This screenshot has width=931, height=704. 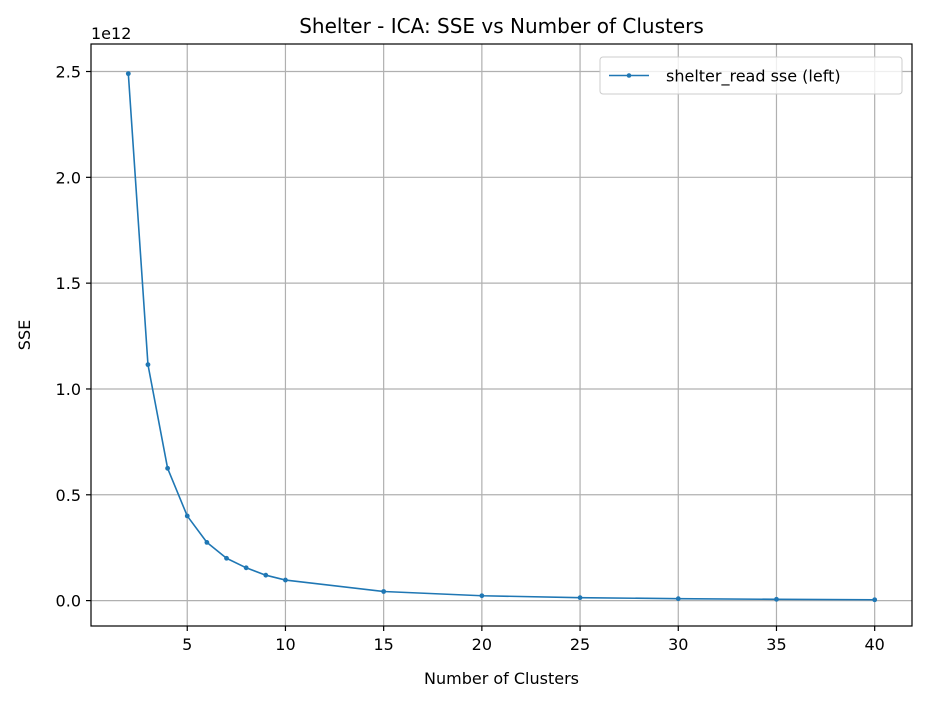 I want to click on y-axis-offset-label: 1e12, so click(x=111, y=33).